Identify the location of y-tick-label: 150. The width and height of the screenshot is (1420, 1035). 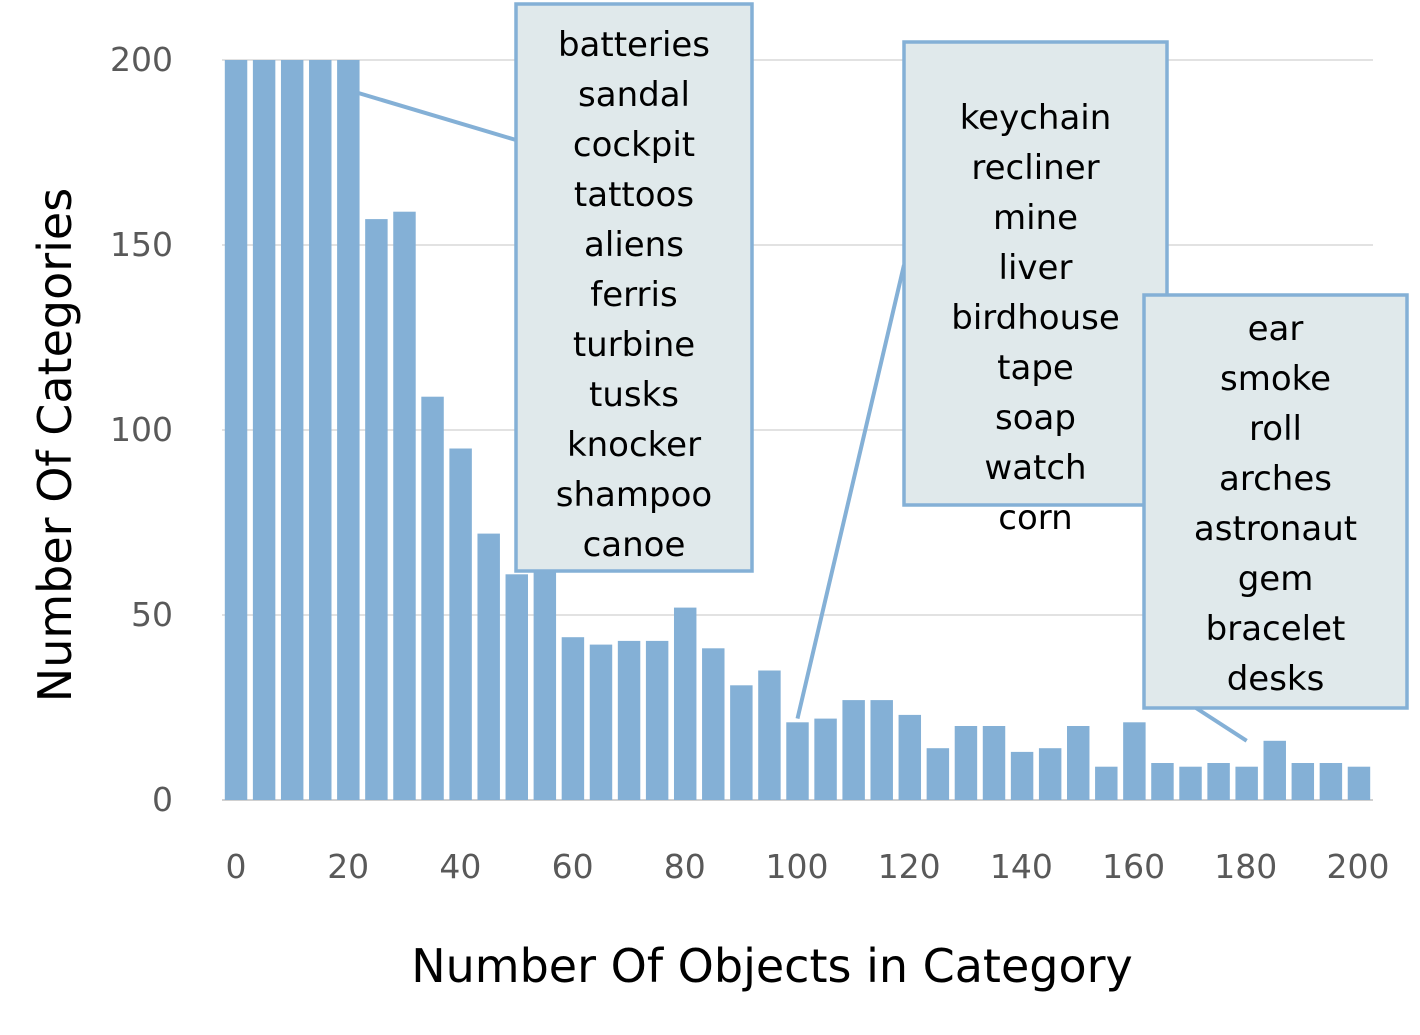
(141, 244).